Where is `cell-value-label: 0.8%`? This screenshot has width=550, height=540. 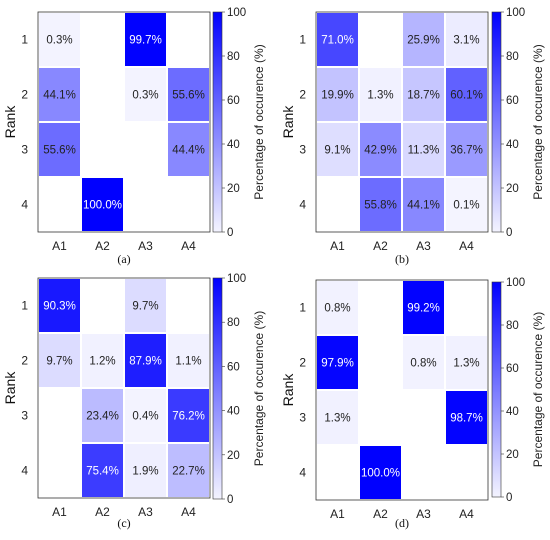 cell-value-label: 0.8% is located at coordinates (337, 309).